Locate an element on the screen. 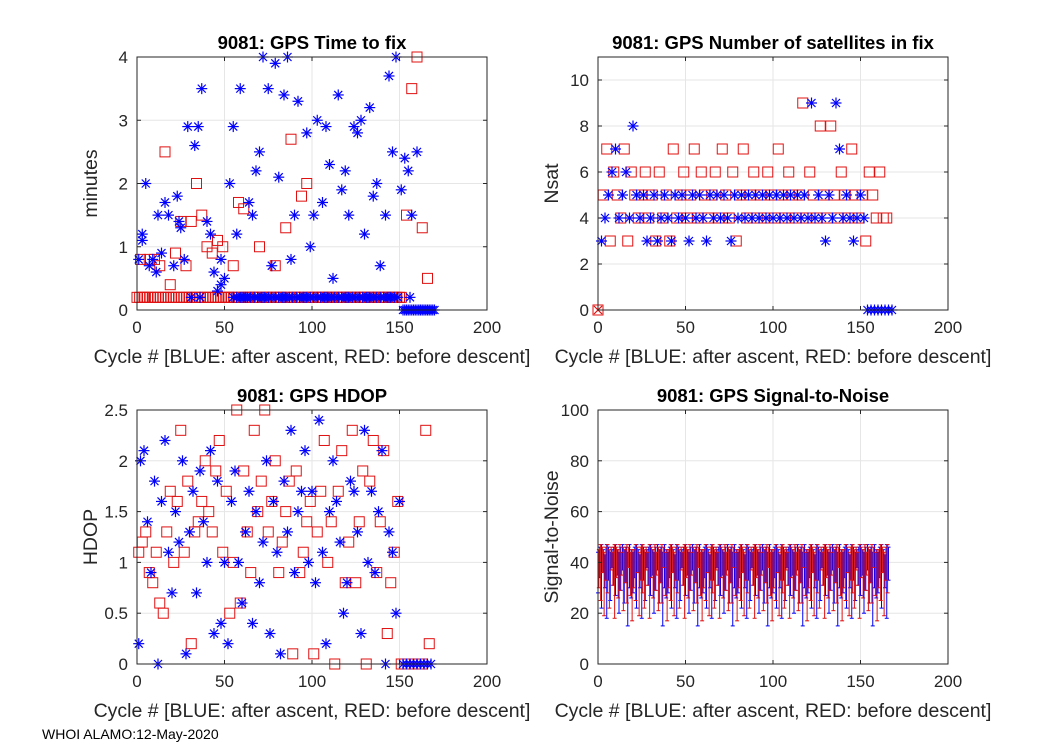 The width and height of the screenshot is (1050, 750). chart-title: 9081: GPS Time to fix is located at coordinates (313, 42).